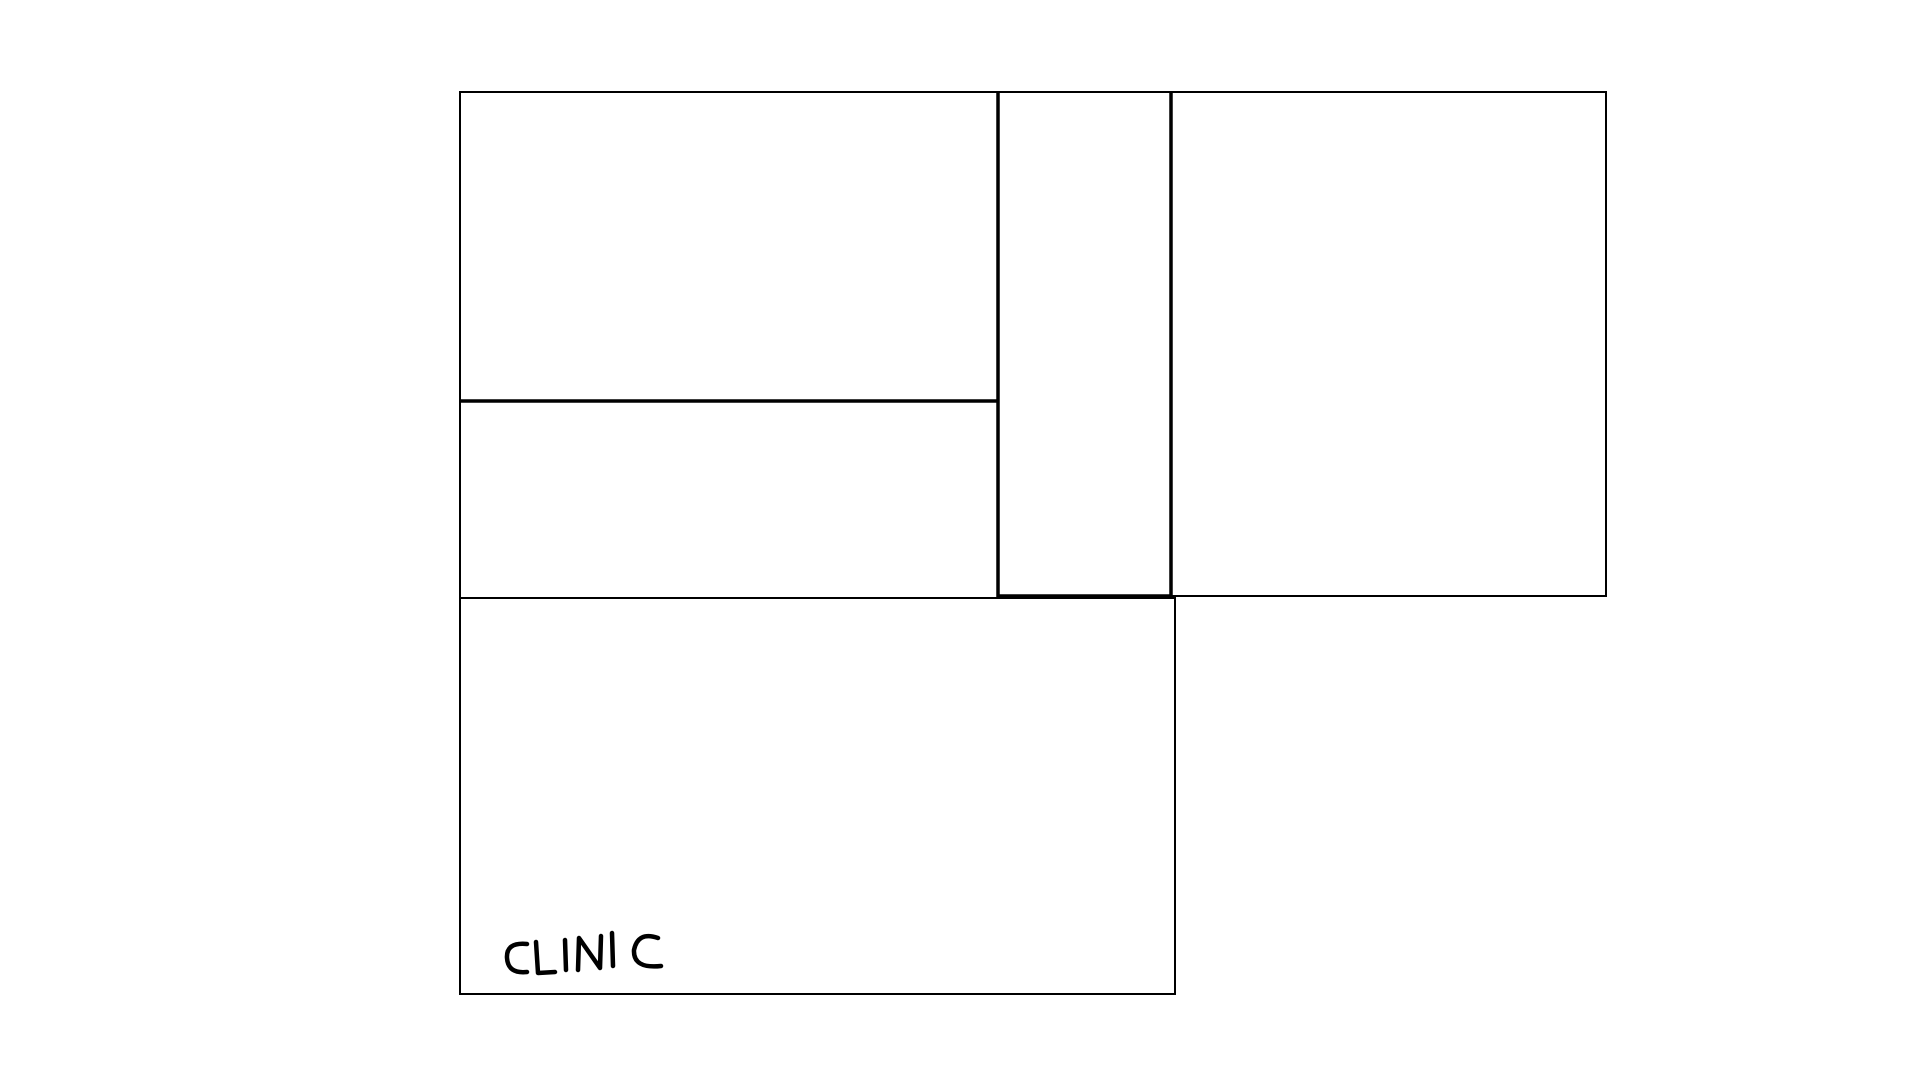 The height and width of the screenshot is (1080, 1920). Describe the element at coordinates (585, 958) in the screenshot. I see `clinic-room-label: CLINIC` at that location.